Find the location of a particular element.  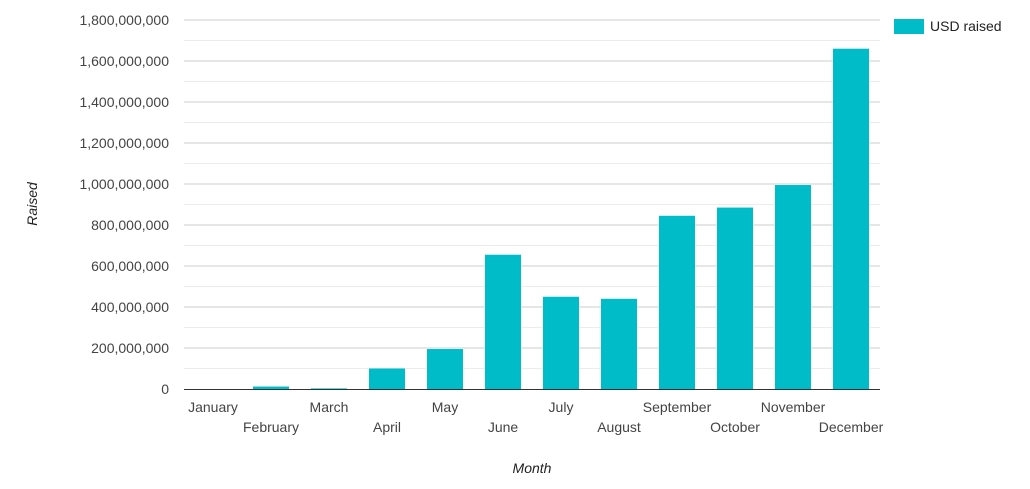

bar-june is located at coordinates (503, 321).